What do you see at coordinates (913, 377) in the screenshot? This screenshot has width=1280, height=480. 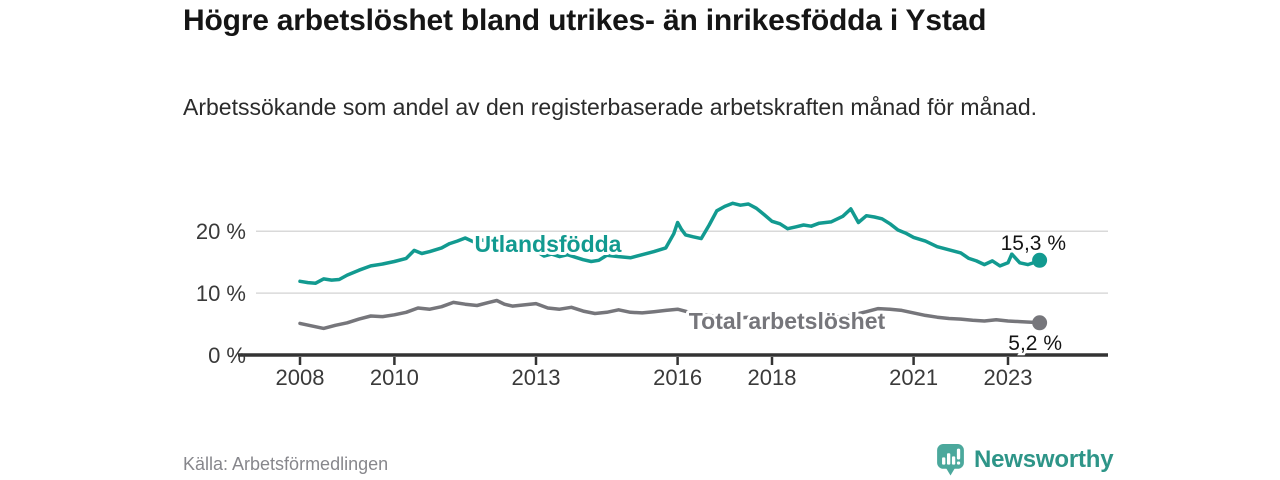 I see `x-axis-tick-label: 2021` at bounding box center [913, 377].